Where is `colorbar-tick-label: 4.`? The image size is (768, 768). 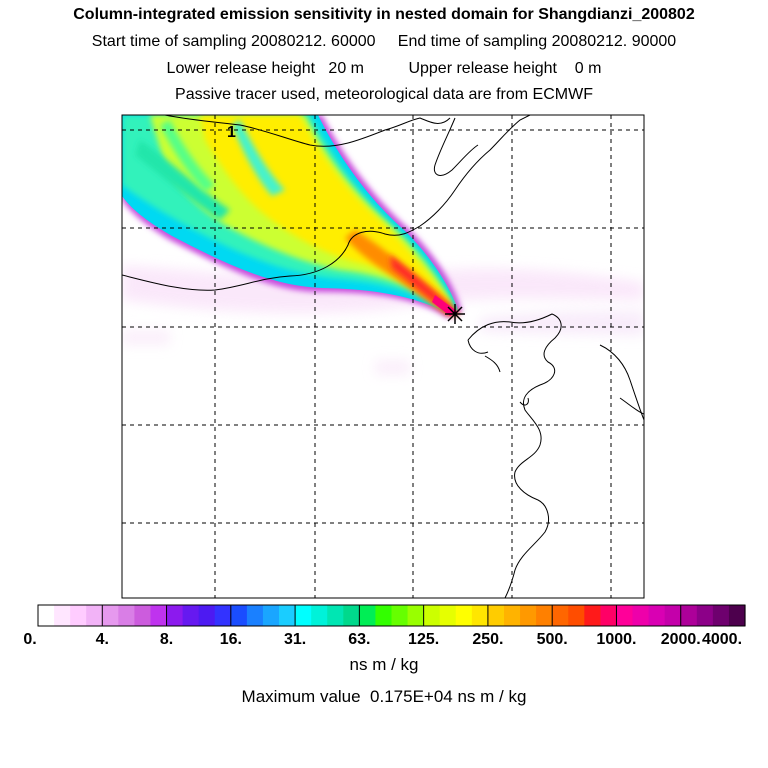 colorbar-tick-label: 4. is located at coordinates (102, 639).